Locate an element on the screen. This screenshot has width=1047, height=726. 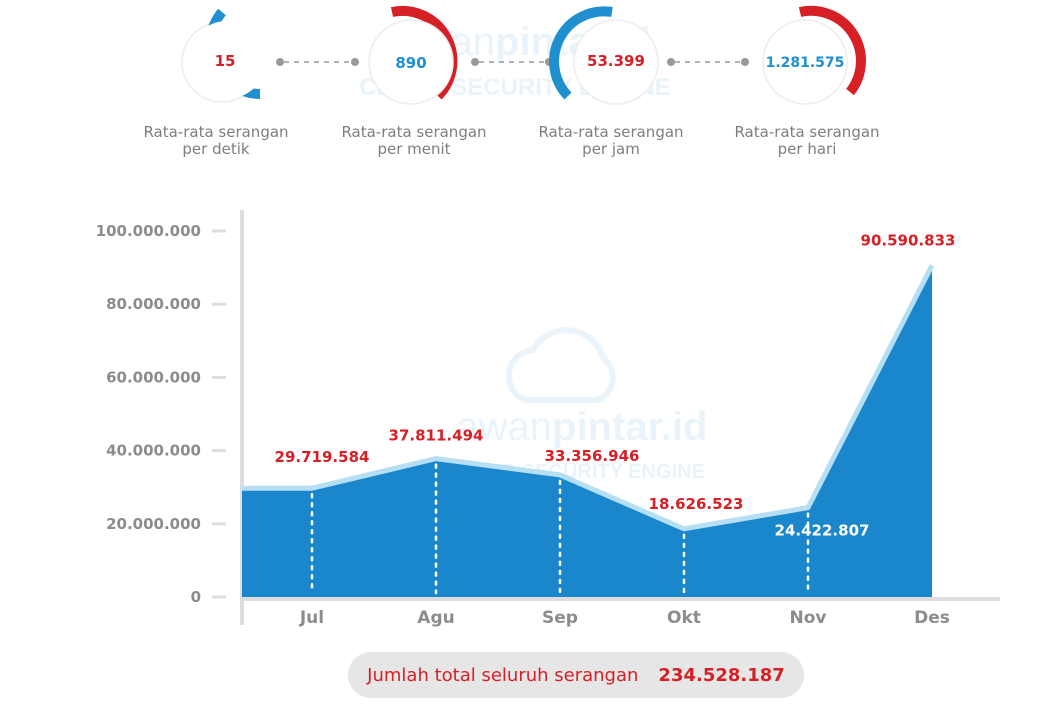
x-tick-label: Jul is located at coordinates (311, 618).